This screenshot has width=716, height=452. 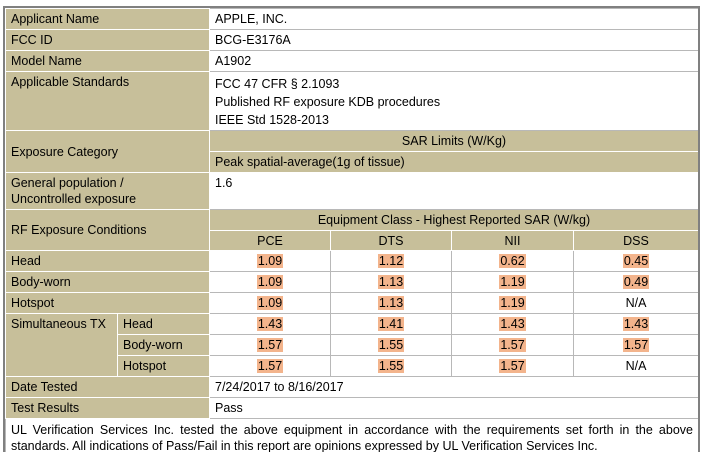 I want to click on date-tested-row: Date Tested 7/24/2017 to 8/16/2017, so click(x=351, y=387).